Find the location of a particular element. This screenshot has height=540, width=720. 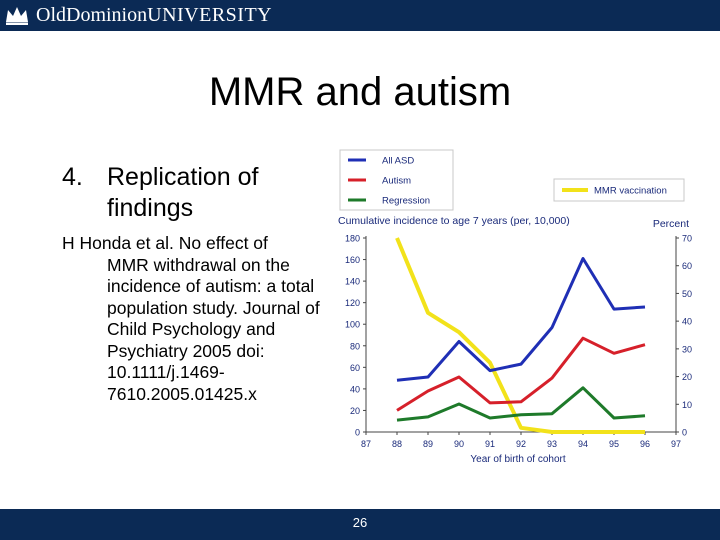

series-line-autism is located at coordinates (521, 374).